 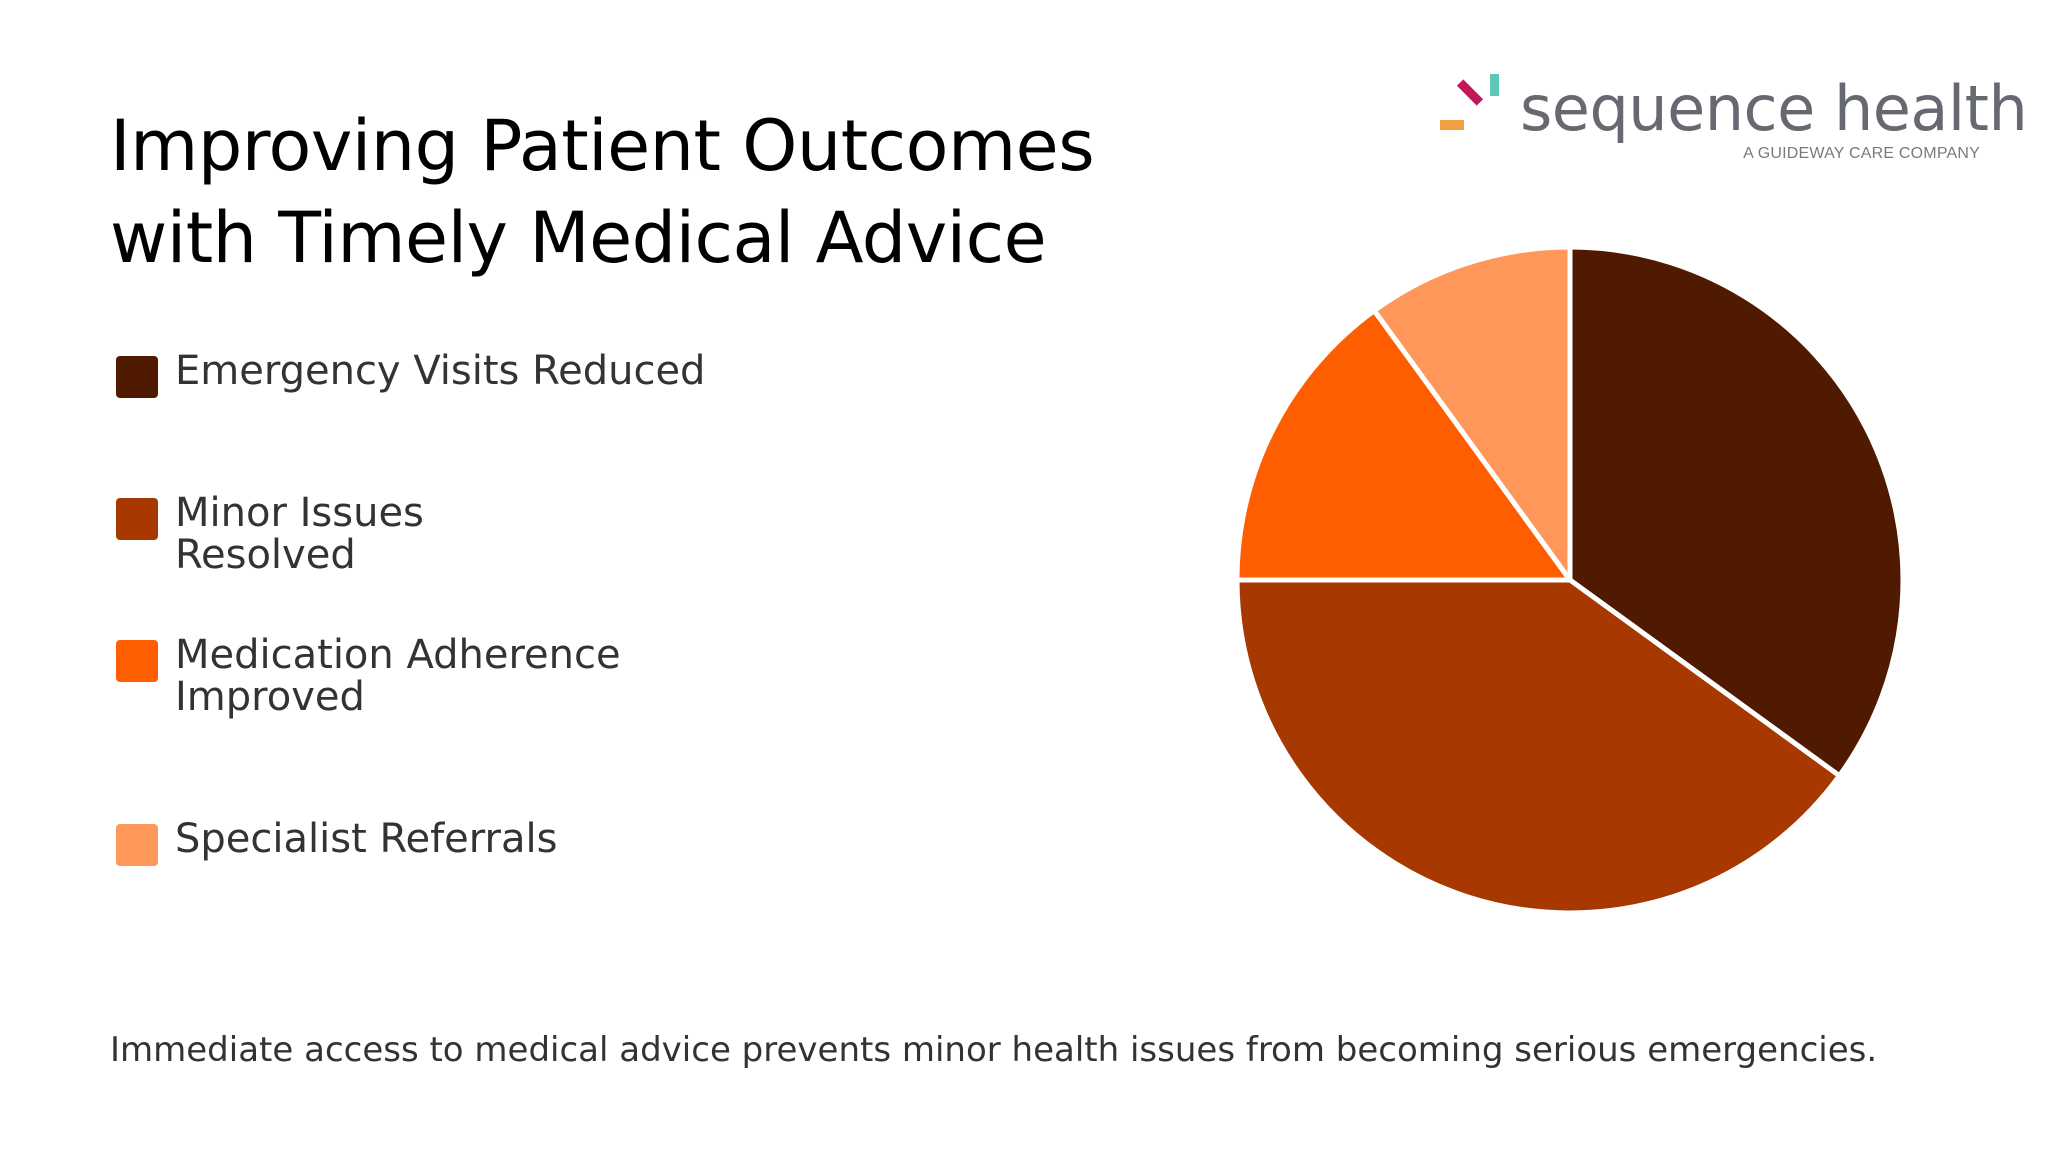 What do you see at coordinates (578, 238) in the screenshot?
I see `page-title-line-2: with Timely Medical Advice` at bounding box center [578, 238].